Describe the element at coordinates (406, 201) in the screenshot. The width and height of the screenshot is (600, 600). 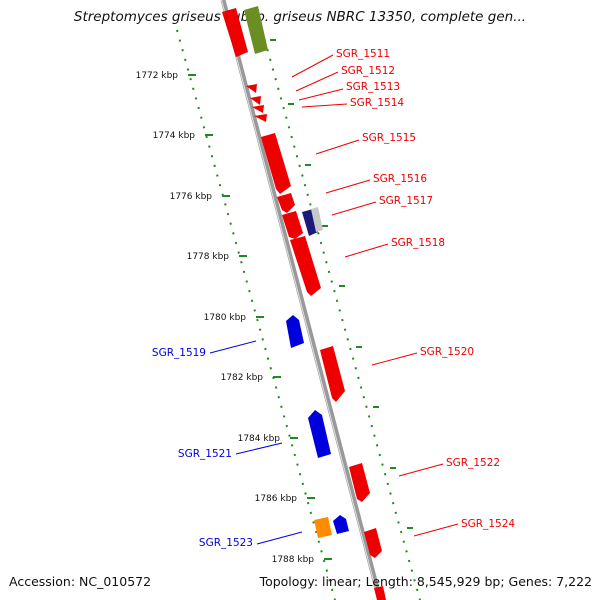
I see `gene-label: SGR_1517` at that location.